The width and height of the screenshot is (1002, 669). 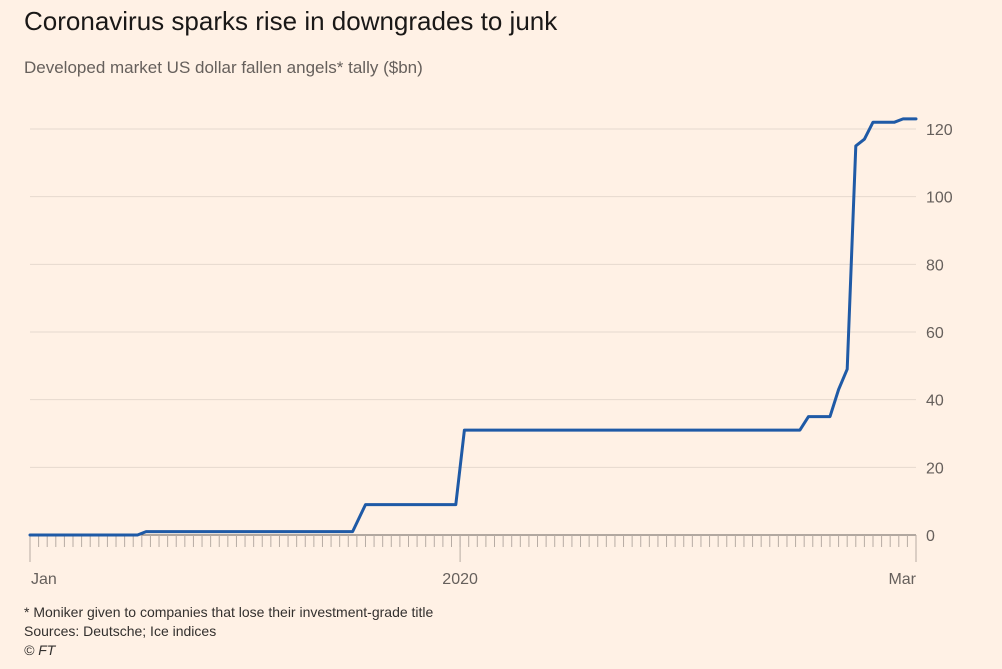 What do you see at coordinates (935, 265) in the screenshot?
I see `y-tick-label-80: 80` at bounding box center [935, 265].